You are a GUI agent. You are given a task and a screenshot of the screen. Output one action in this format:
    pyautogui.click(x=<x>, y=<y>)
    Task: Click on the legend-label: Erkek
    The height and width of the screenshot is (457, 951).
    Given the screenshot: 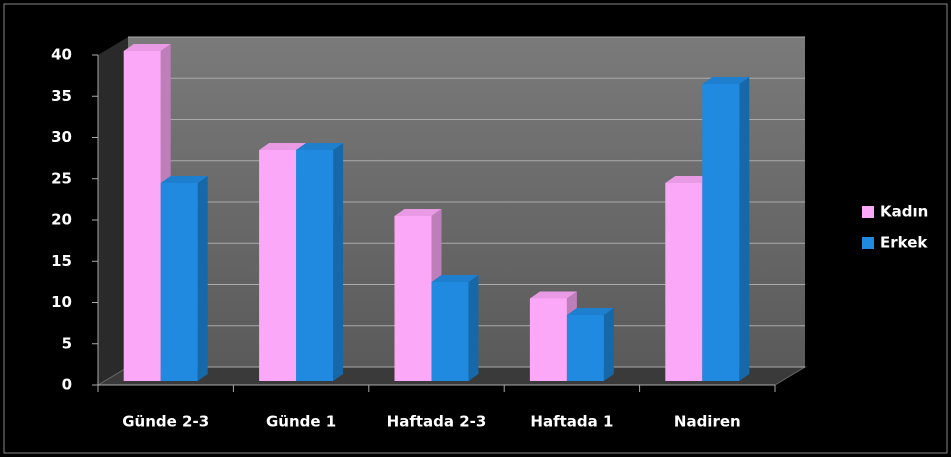 What is the action you would take?
    pyautogui.click(x=904, y=243)
    